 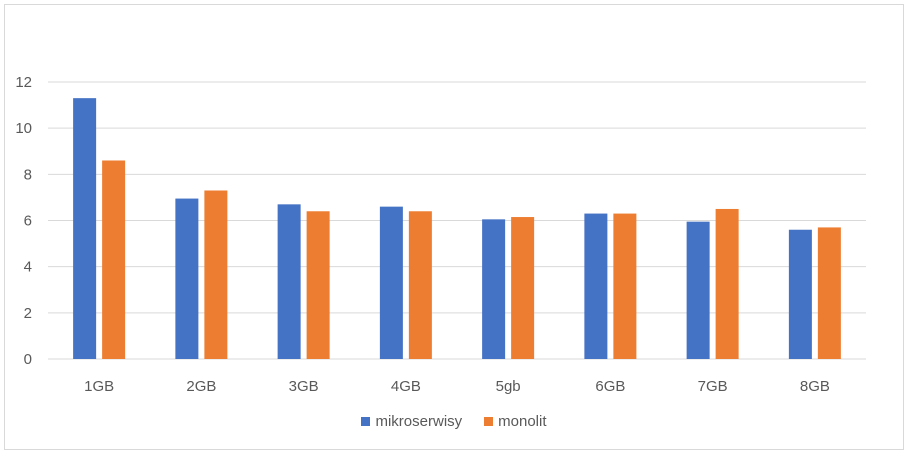 I want to click on bar-mikroserwisy-3GB, so click(x=289, y=281).